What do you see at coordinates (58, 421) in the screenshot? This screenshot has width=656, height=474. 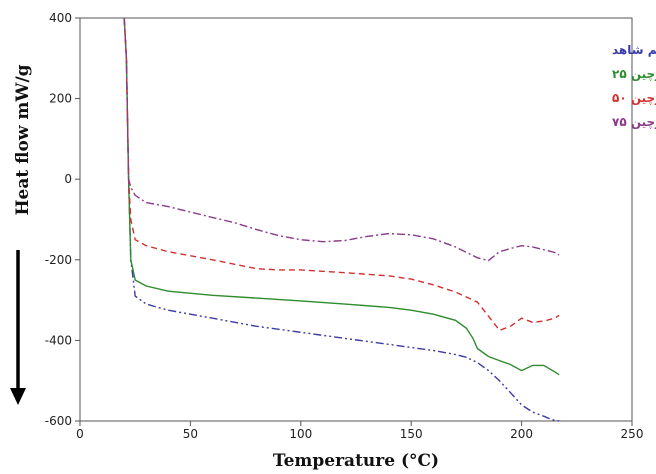 I see `y-tick-label: -600` at bounding box center [58, 421].